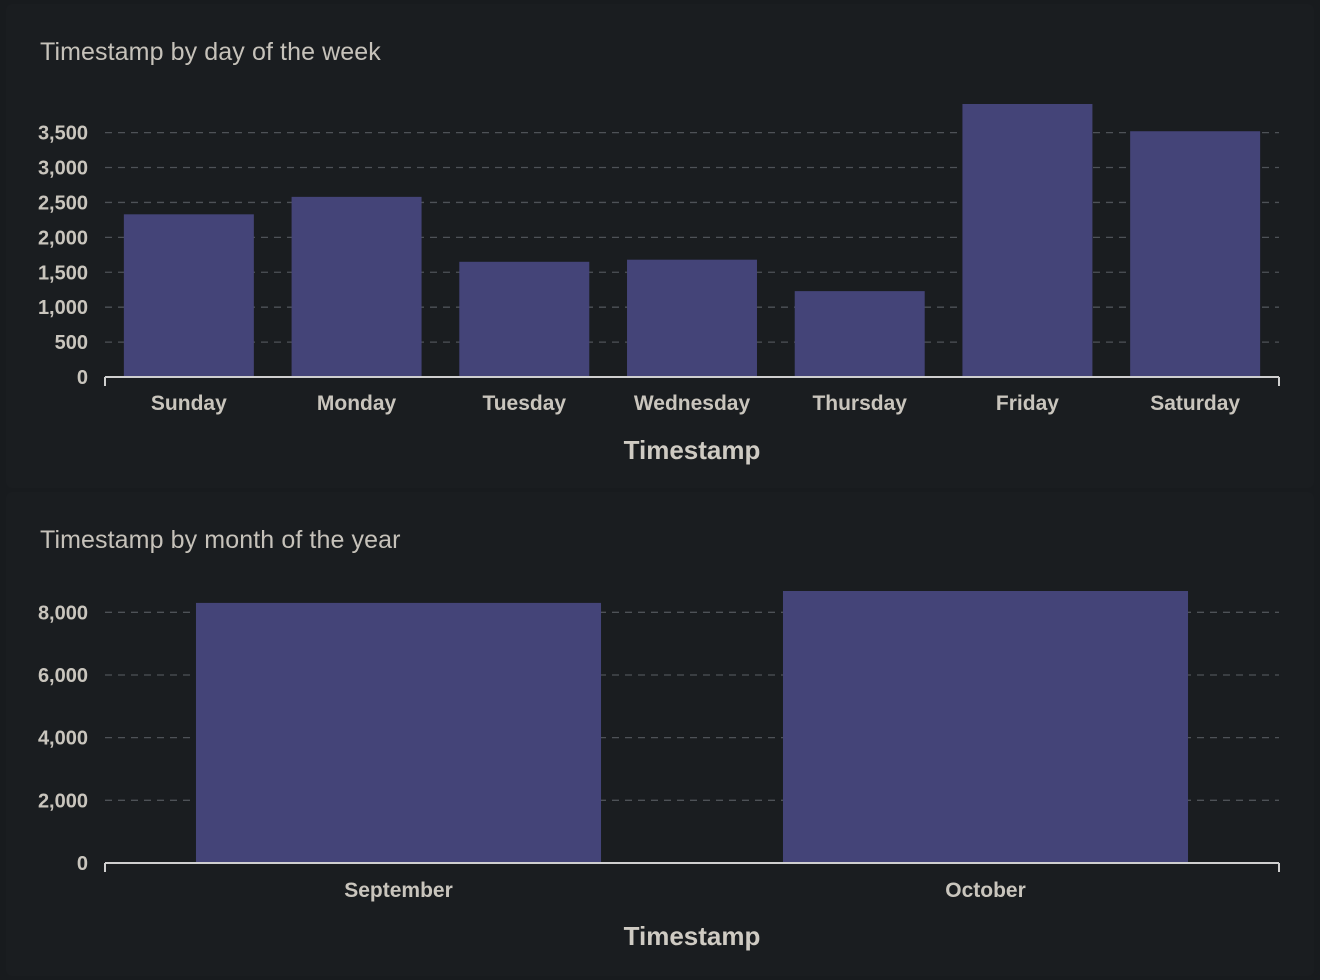 This screenshot has width=1320, height=980. What do you see at coordinates (859, 403) in the screenshot?
I see `x-tick-label: Thursday` at bounding box center [859, 403].